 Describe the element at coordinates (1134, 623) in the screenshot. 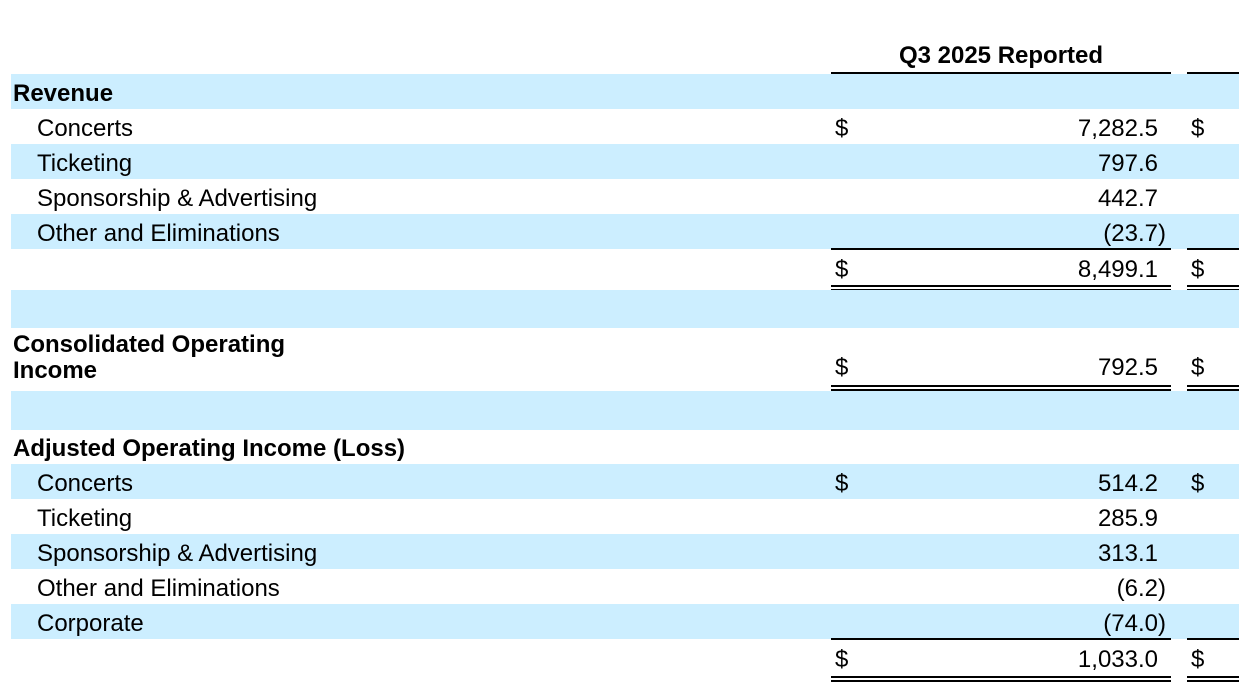

I see `row-amount: (74.0)` at that location.